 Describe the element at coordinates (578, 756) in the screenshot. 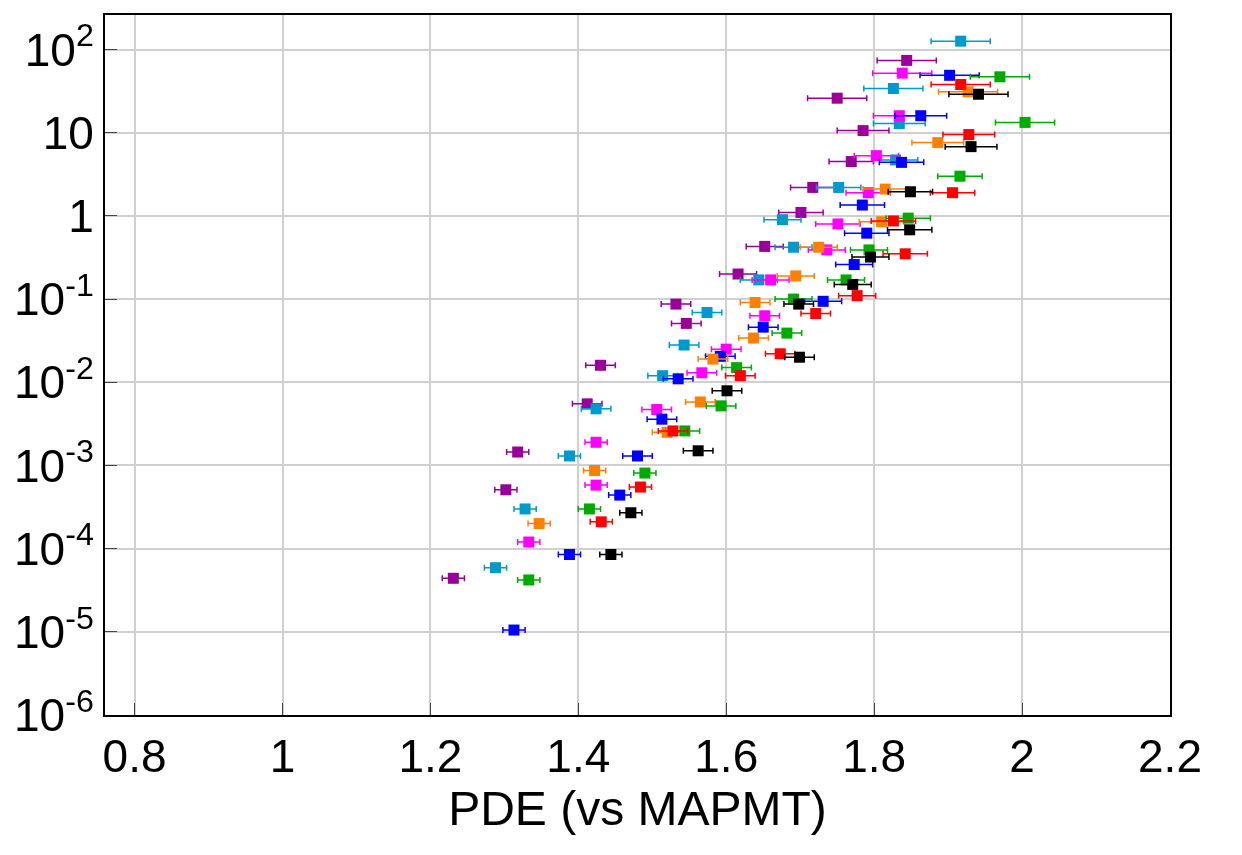

I see `x-tick-label: 1.4` at that location.